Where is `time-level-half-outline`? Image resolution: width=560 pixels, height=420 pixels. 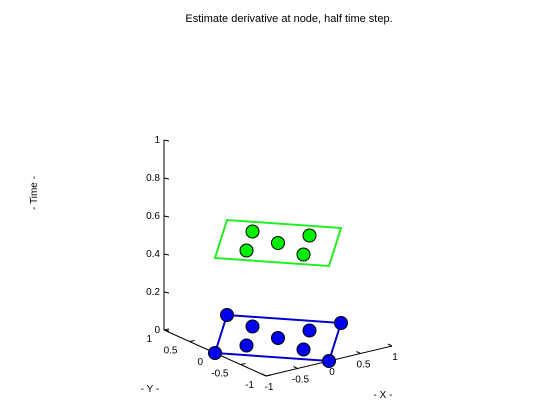 time-level-half-outline is located at coordinates (278, 243).